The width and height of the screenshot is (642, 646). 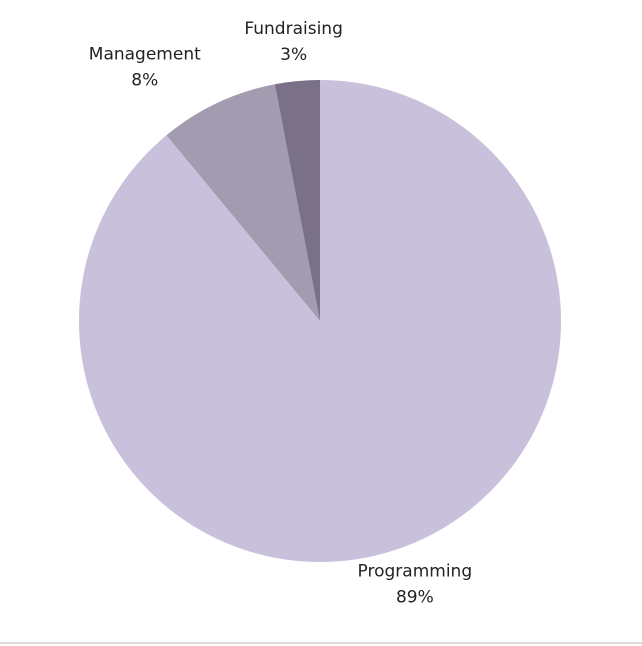 I want to click on slice-value-label: 8%, so click(x=144, y=81).